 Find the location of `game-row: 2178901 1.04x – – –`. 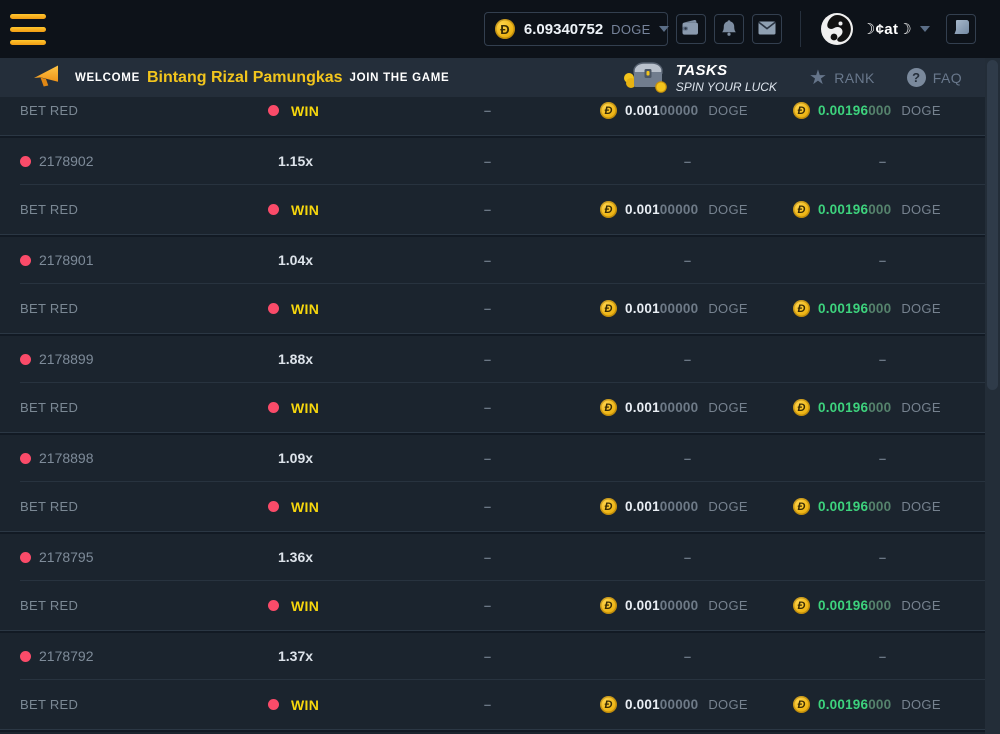

game-row: 2178901 1.04x – – – is located at coordinates (492, 259).